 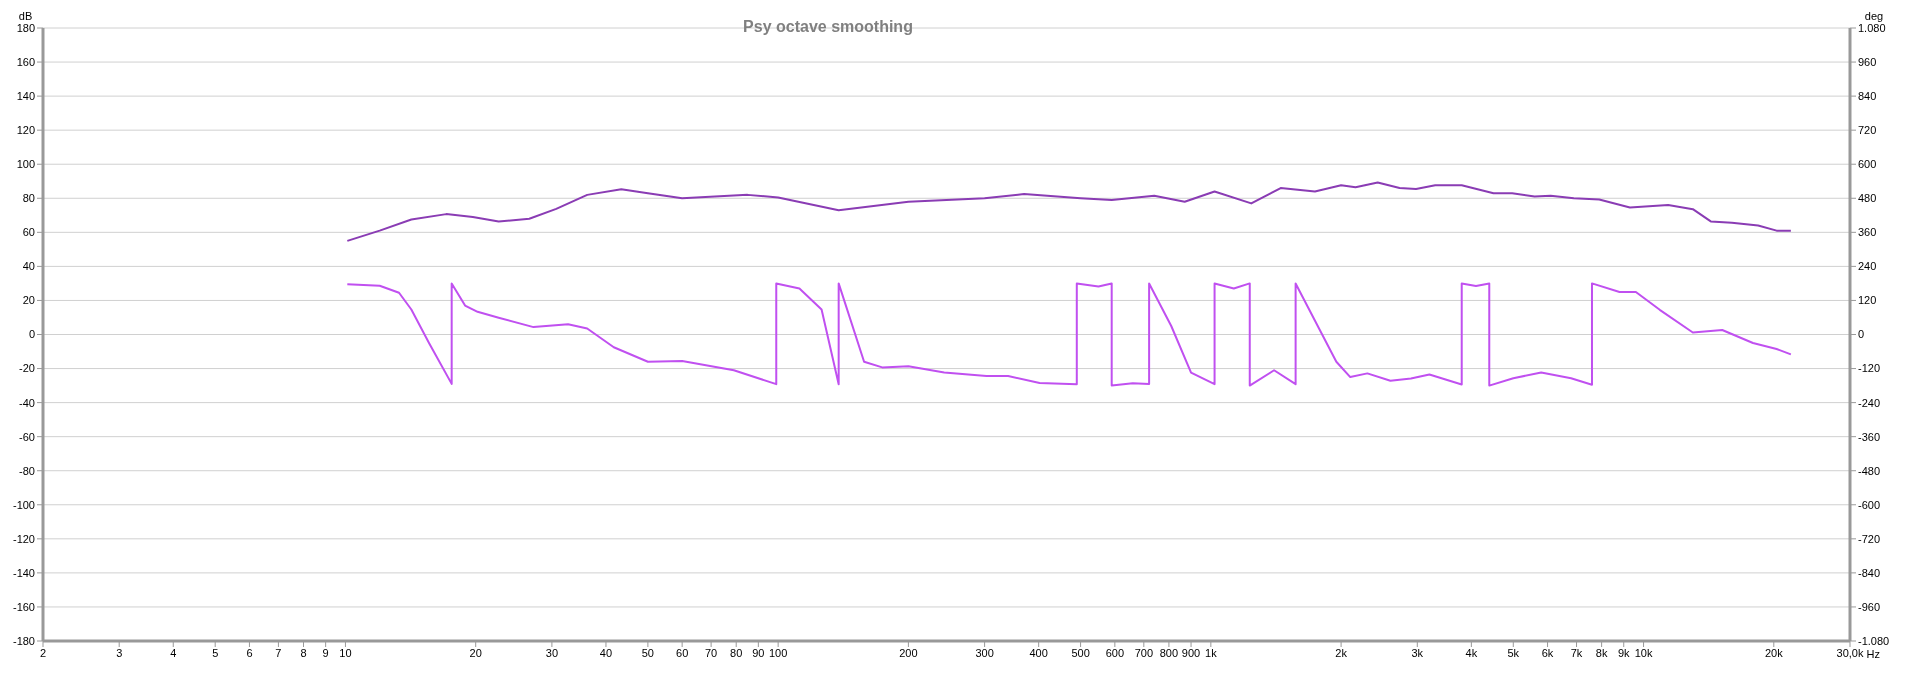 What do you see at coordinates (25, 96) in the screenshot?
I see `y-tick-label: 140` at bounding box center [25, 96].